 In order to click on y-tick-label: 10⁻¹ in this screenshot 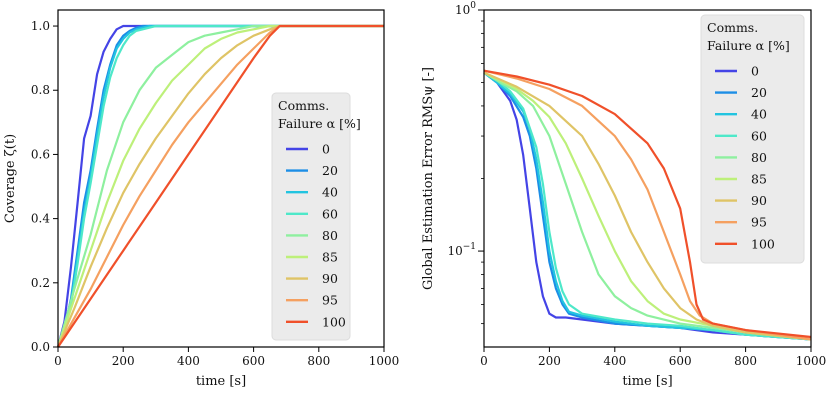, I will do `click(461, 250)`.